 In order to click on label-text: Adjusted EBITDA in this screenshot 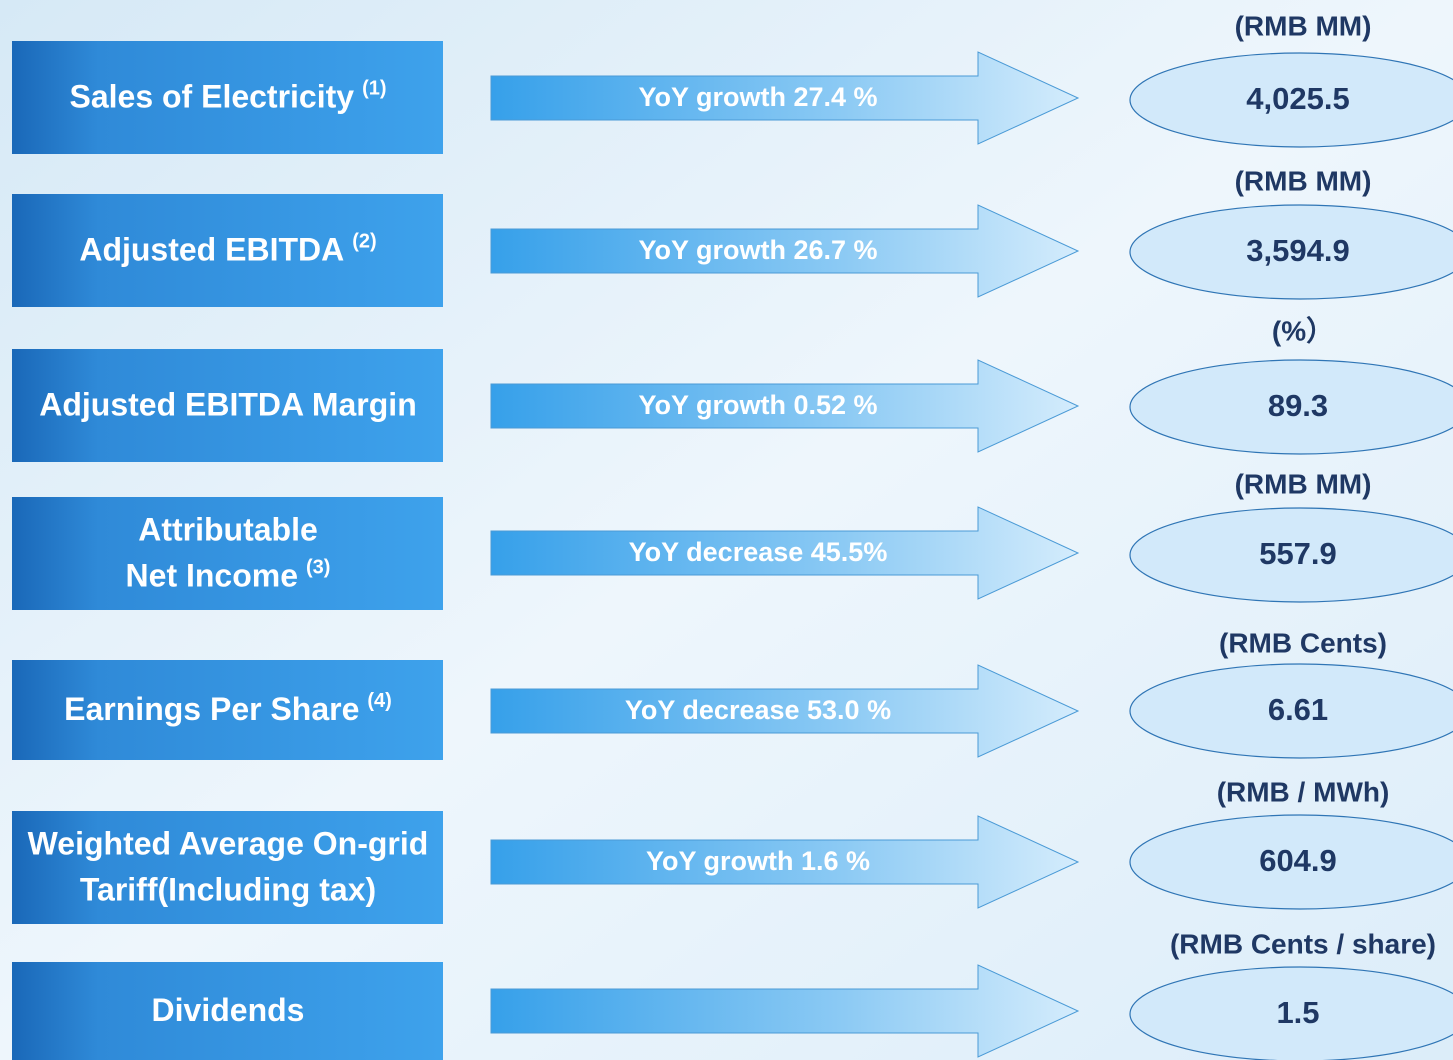, I will do `click(211, 250)`.